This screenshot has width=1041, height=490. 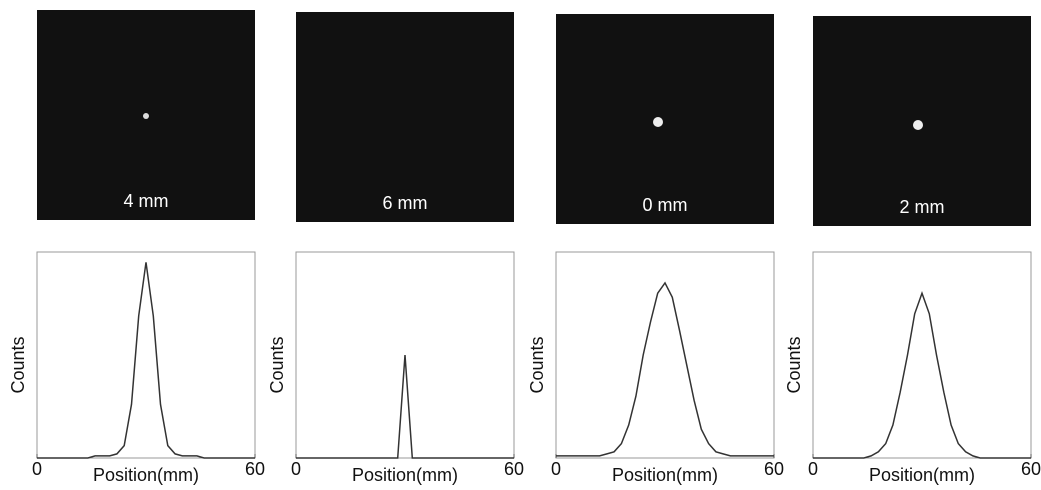 I want to click on image-label: 4 mm, so click(x=146, y=201).